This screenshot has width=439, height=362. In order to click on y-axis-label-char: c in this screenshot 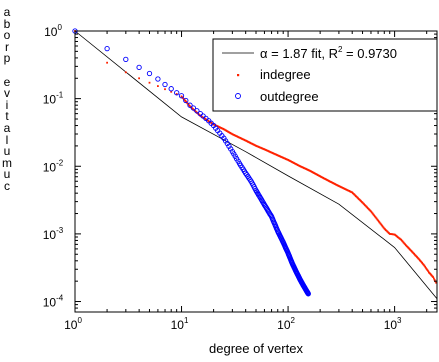, I will do `click(7, 185)`.